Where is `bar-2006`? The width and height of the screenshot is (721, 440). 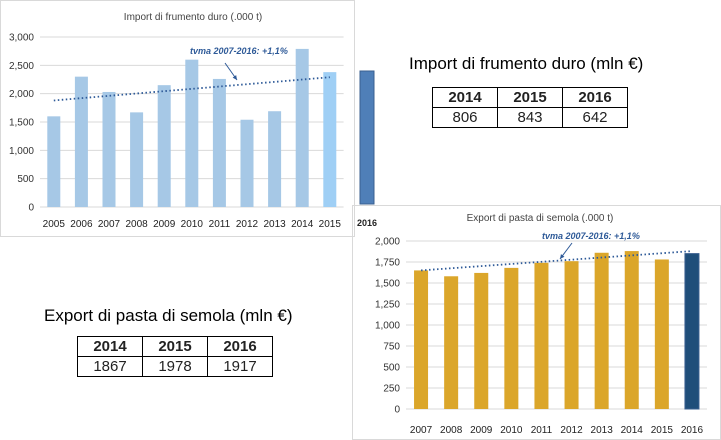
bar-2006 is located at coordinates (81, 142).